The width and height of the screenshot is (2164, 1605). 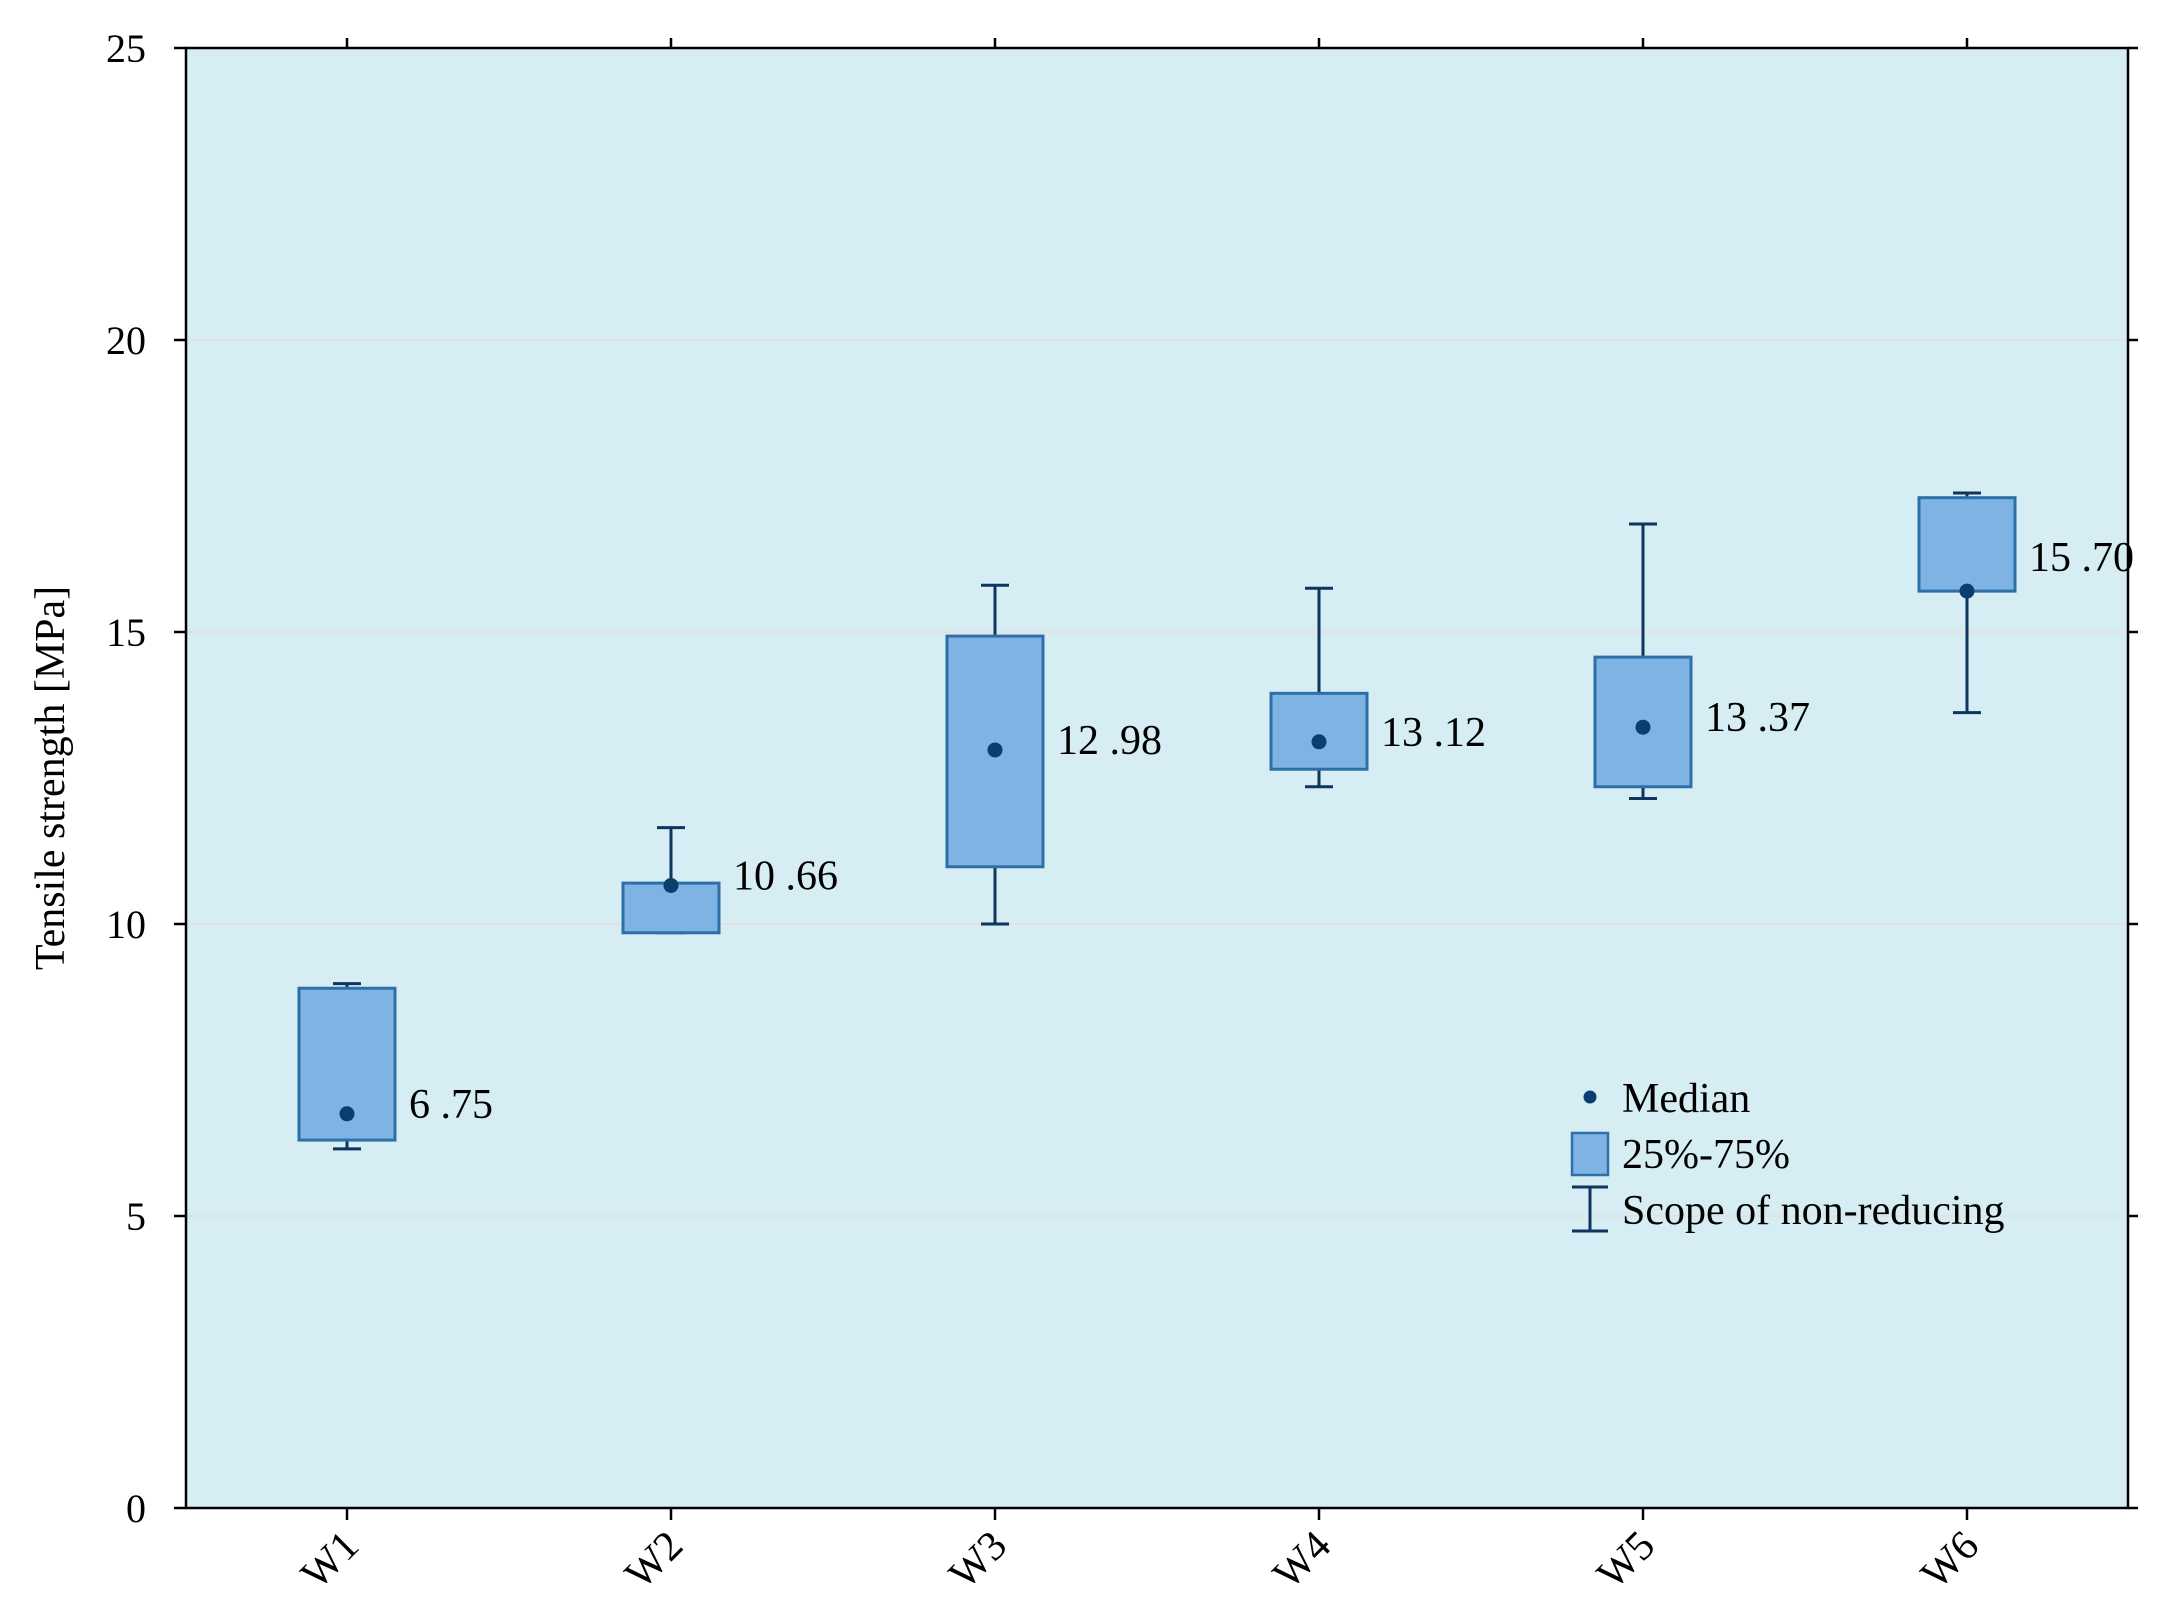 I want to click on legend-box-marker, so click(x=1590, y=1154).